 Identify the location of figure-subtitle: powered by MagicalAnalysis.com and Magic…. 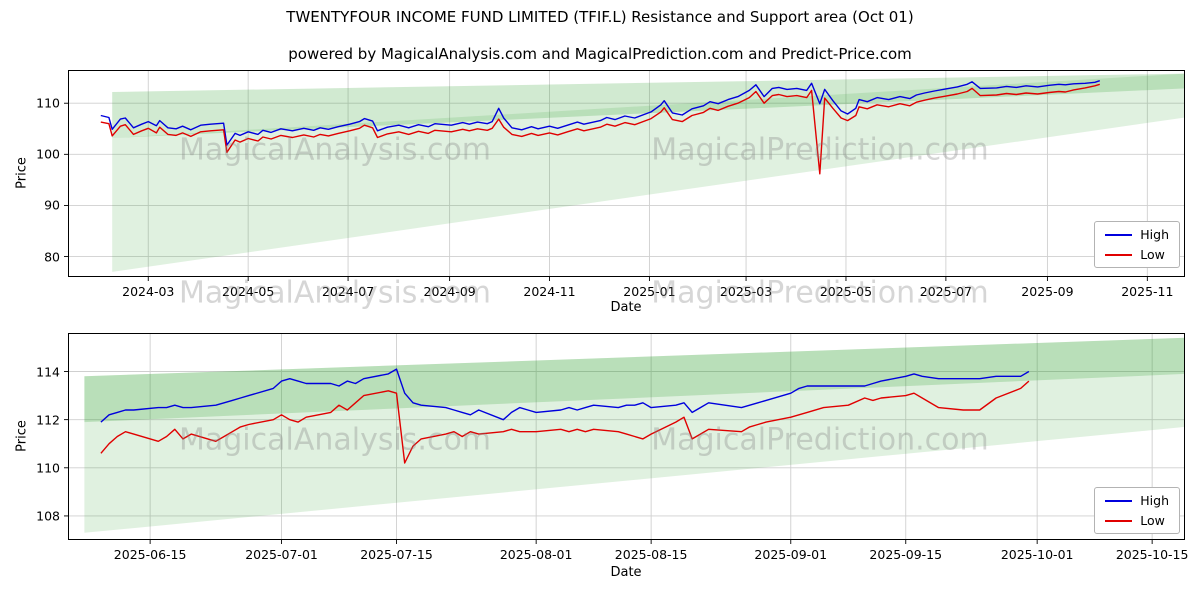
(600, 54).